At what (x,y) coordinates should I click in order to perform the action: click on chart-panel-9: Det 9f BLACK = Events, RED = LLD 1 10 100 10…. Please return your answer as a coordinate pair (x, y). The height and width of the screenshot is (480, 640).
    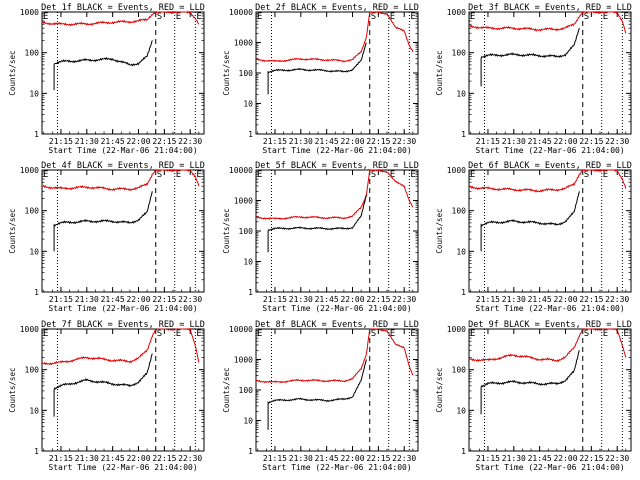
    Looking at the image, I should click on (533, 396).